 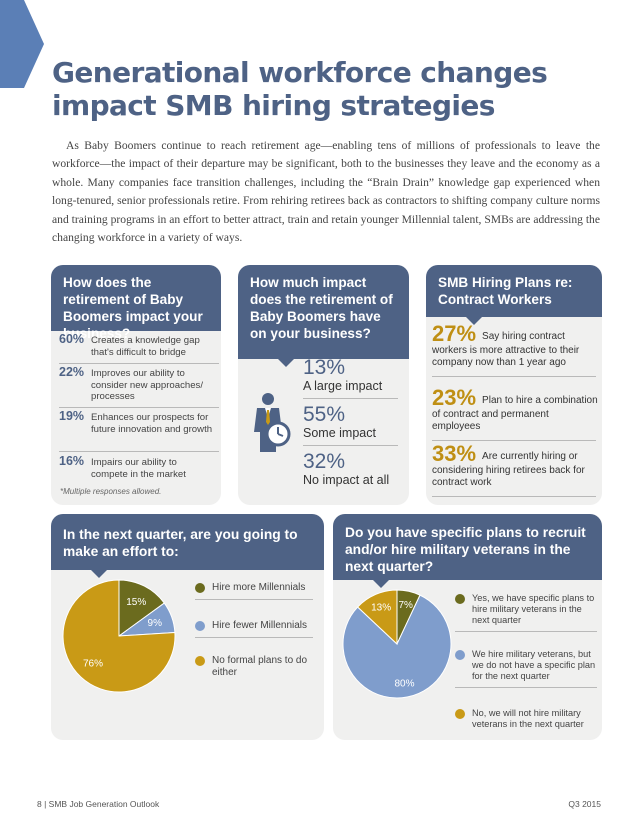 I want to click on slice-label: 15%, so click(x=136, y=602).